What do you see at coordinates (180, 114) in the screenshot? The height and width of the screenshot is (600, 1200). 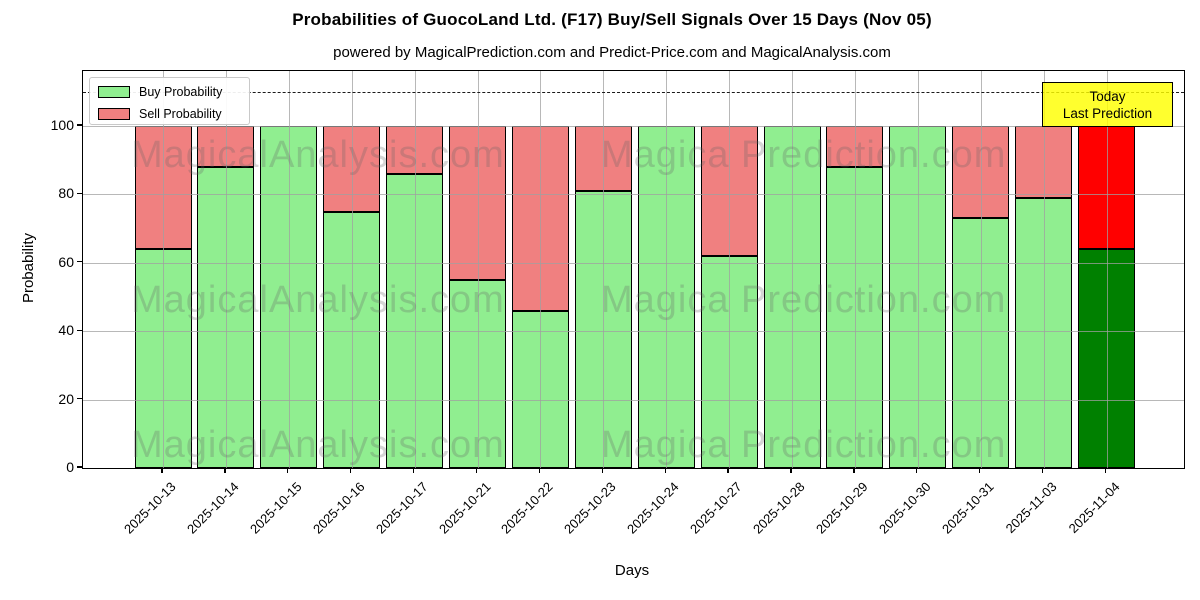 I see `legend-label: Sell Probability` at bounding box center [180, 114].